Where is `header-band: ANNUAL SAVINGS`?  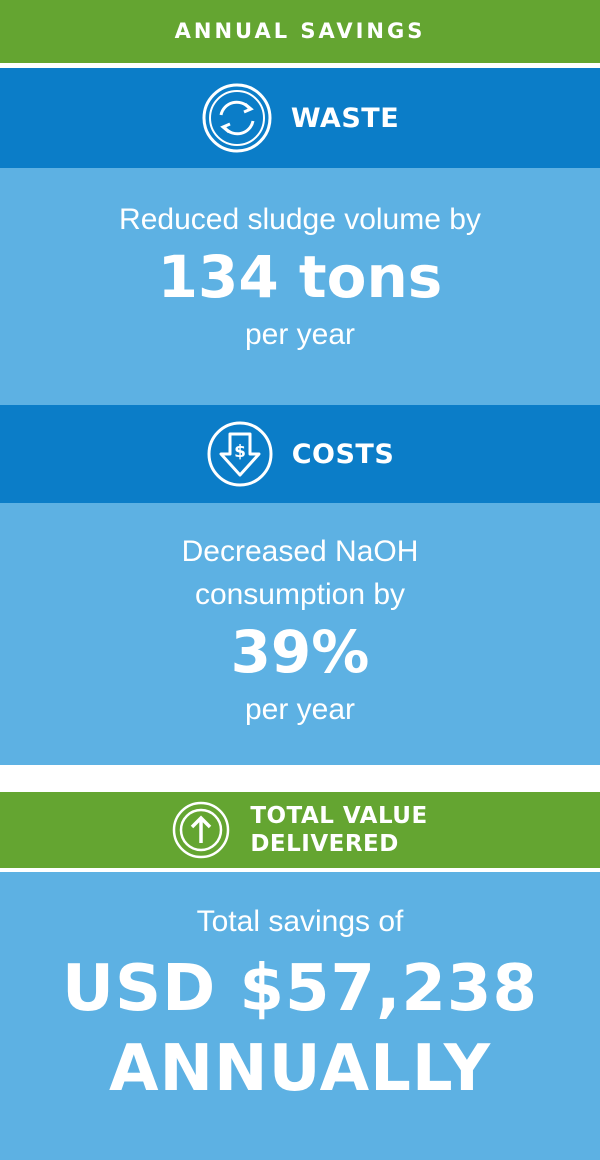 header-band: ANNUAL SAVINGS is located at coordinates (300, 31).